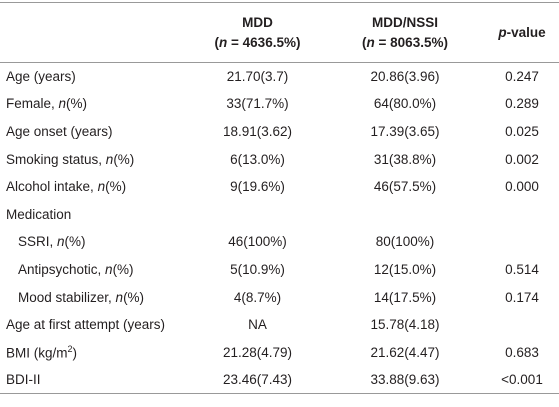 The height and width of the screenshot is (407, 559). I want to click on row-label: Antipsychotic, n(%), so click(95, 270).